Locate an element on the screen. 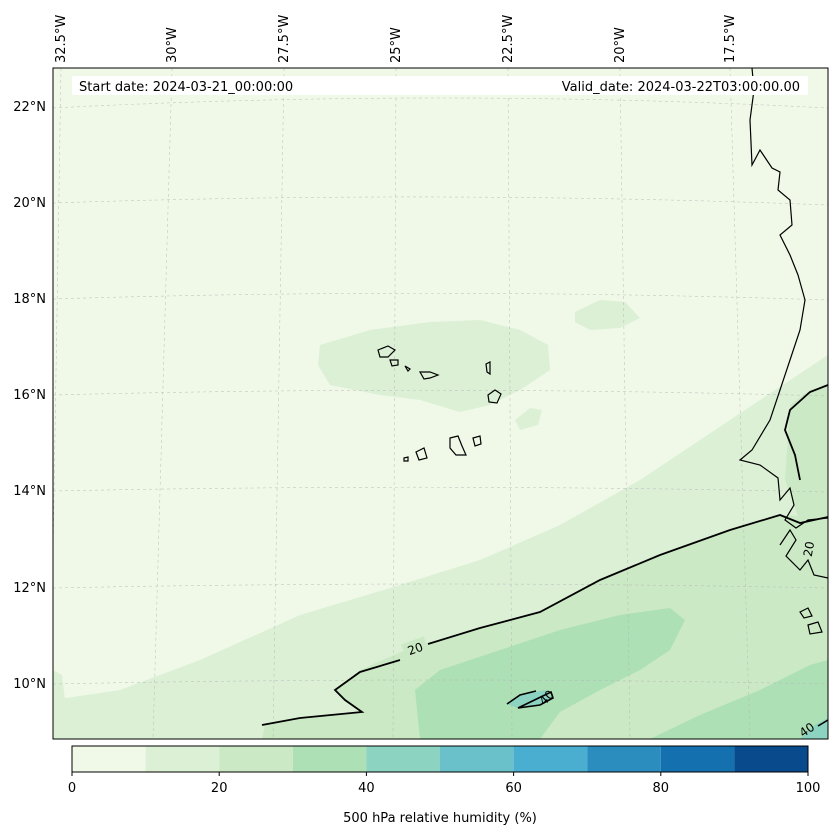 The height and width of the screenshot is (836, 837). humidity-field-20-30-east is located at coordinates (806, 453).